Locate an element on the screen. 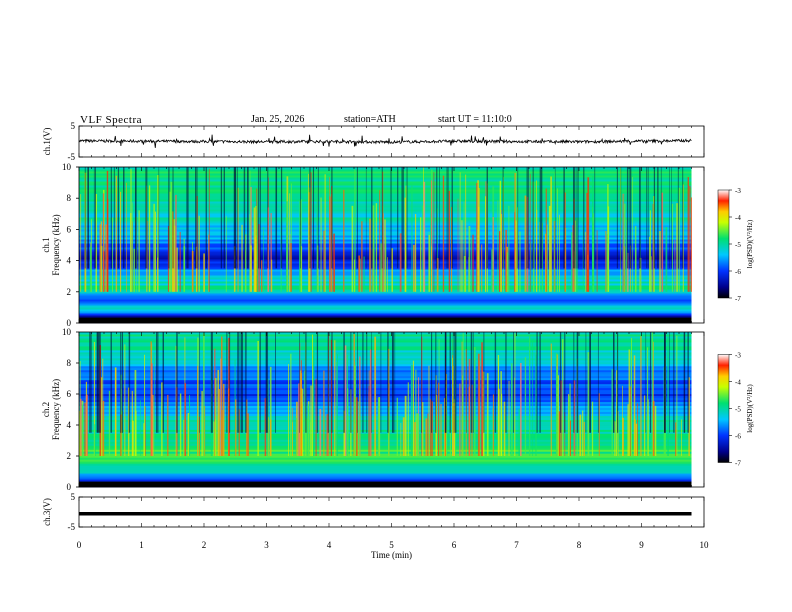 Image resolution: width=792 pixels, height=612 pixels. x-tick-label: 8 is located at coordinates (579, 545).